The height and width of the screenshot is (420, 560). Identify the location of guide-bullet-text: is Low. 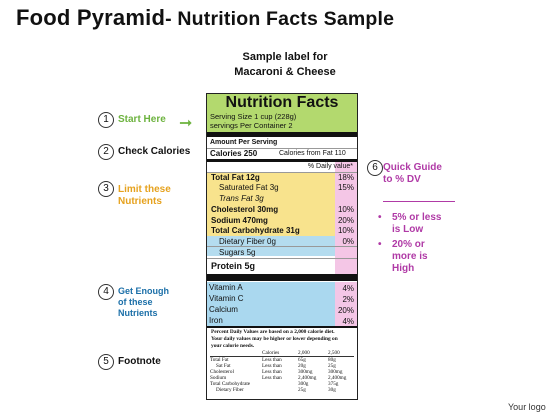
(408, 229).